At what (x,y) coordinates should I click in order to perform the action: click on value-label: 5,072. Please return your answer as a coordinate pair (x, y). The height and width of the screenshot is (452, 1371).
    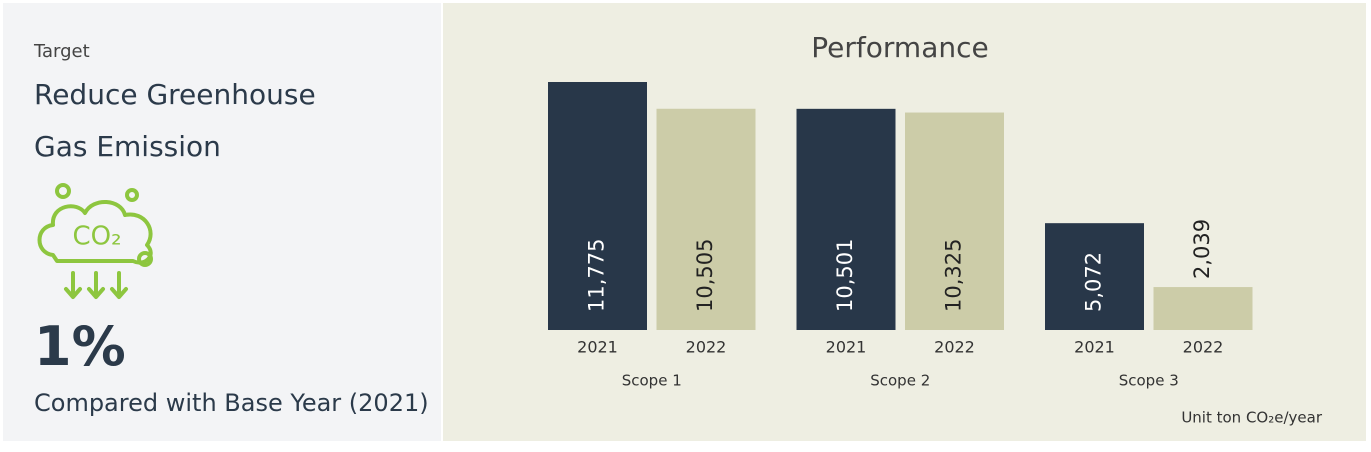
    Looking at the image, I should click on (1094, 282).